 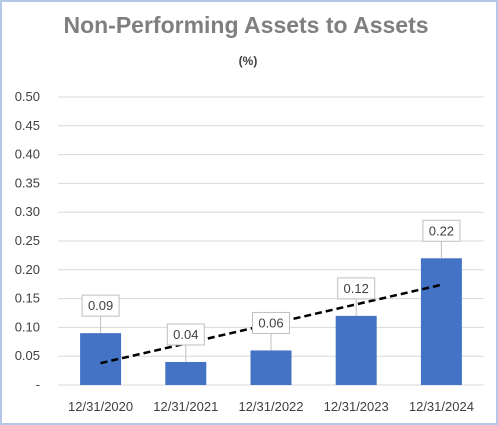 What do you see at coordinates (27, 182) in the screenshot?
I see `y-tick-label: 0.35` at bounding box center [27, 182].